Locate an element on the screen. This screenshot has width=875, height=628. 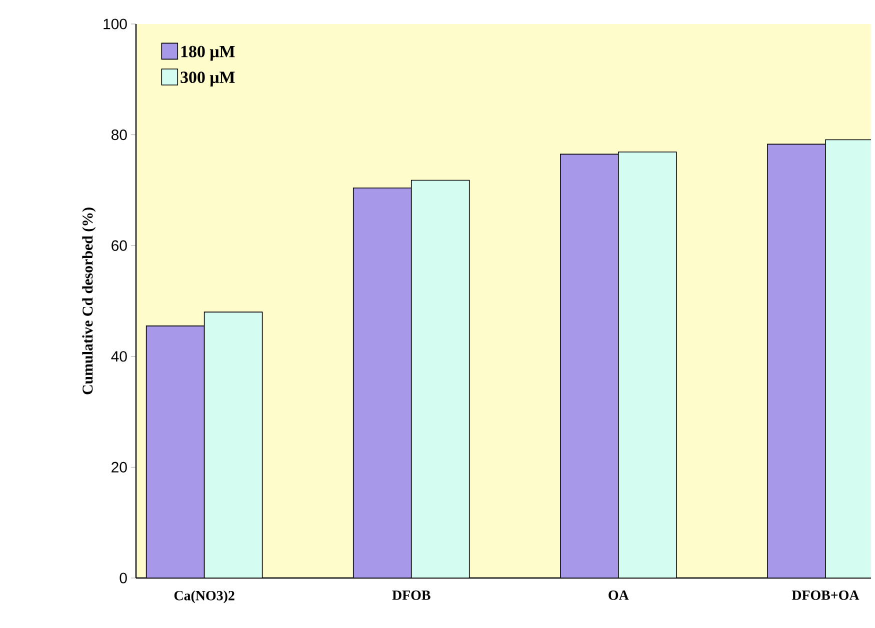
y-tick-label: 40 is located at coordinates (119, 356).